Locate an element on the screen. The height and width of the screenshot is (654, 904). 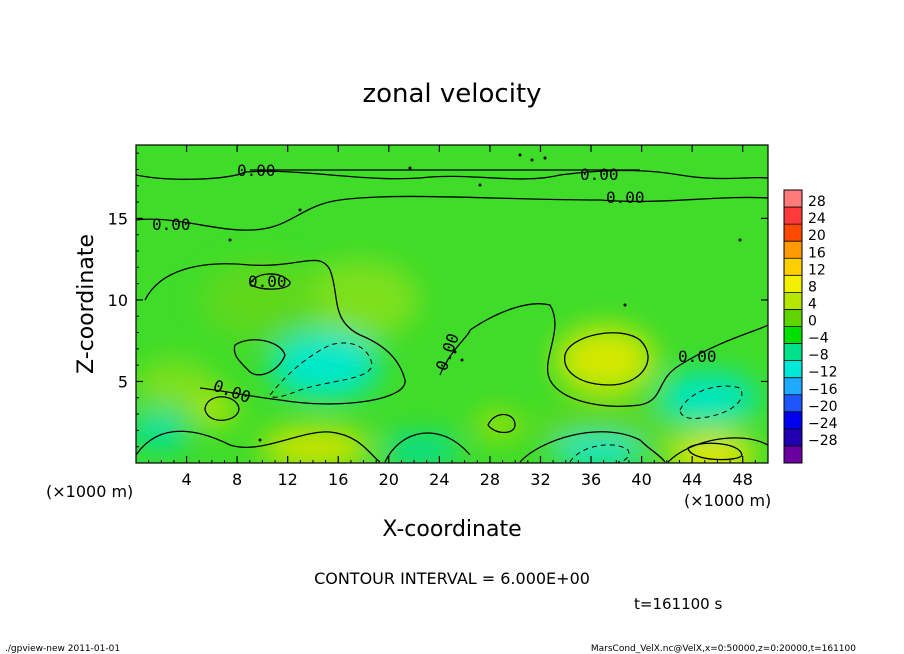
colorbar-label: −28 is located at coordinates (823, 441).